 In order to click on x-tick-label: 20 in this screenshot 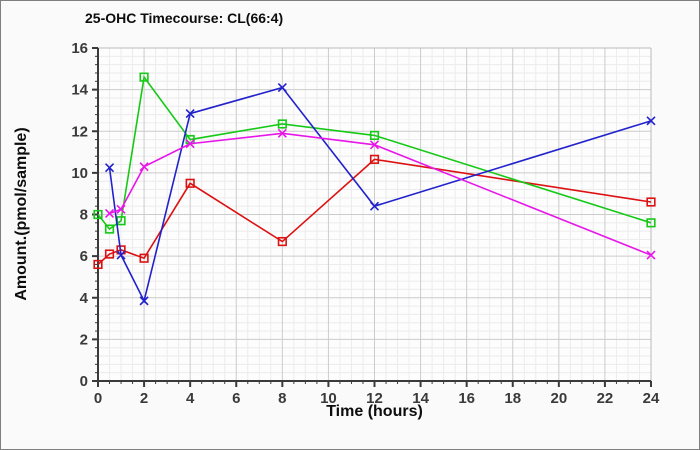, I will do `click(558, 398)`.